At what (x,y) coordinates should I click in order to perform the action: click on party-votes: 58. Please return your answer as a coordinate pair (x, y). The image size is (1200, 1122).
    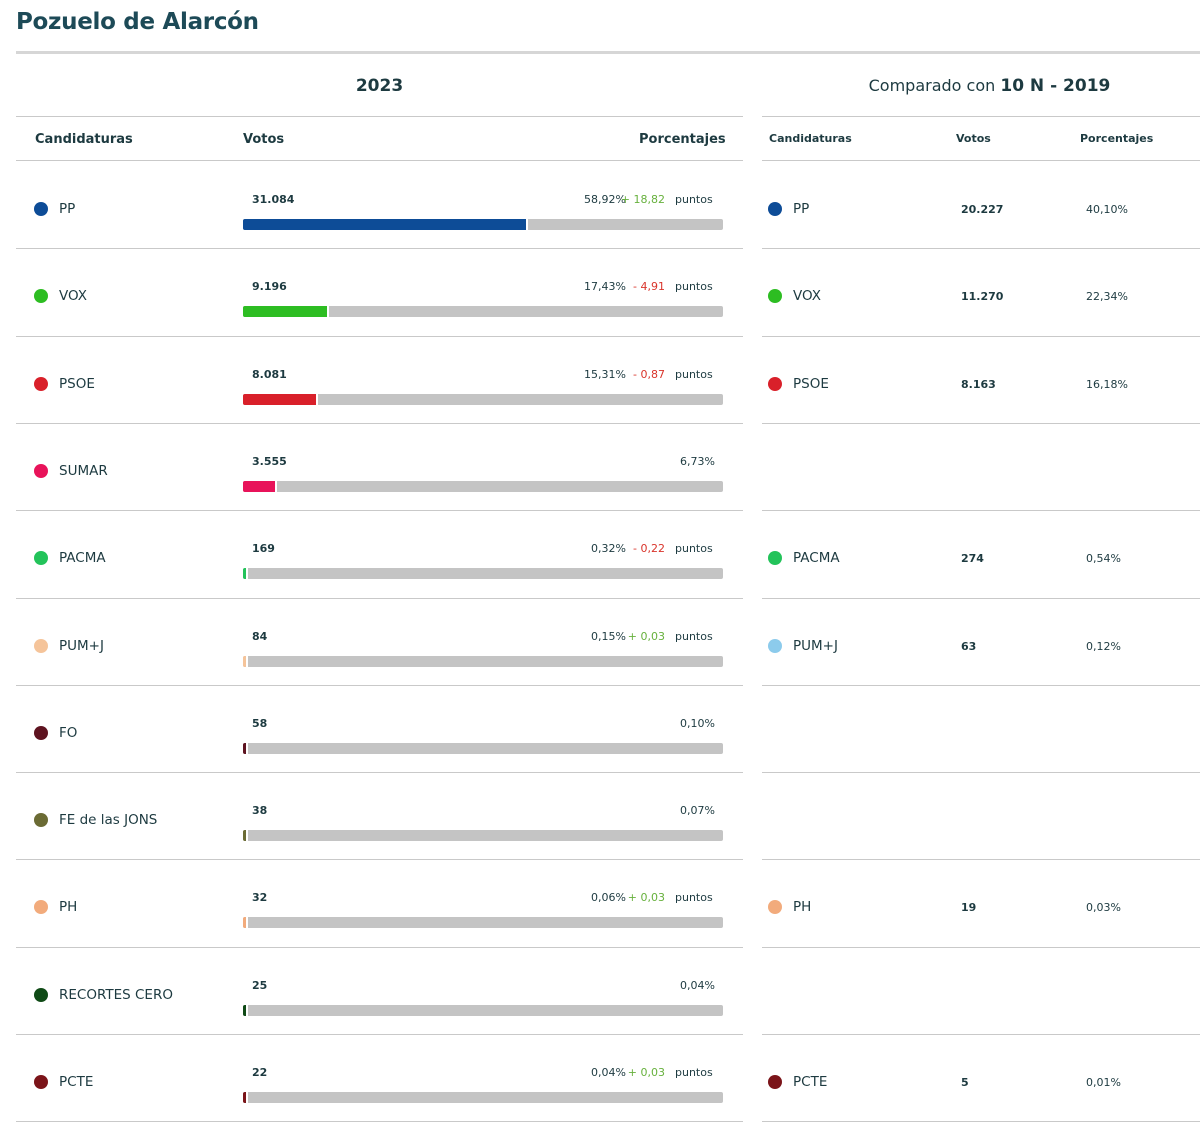
    Looking at the image, I should click on (260, 723).